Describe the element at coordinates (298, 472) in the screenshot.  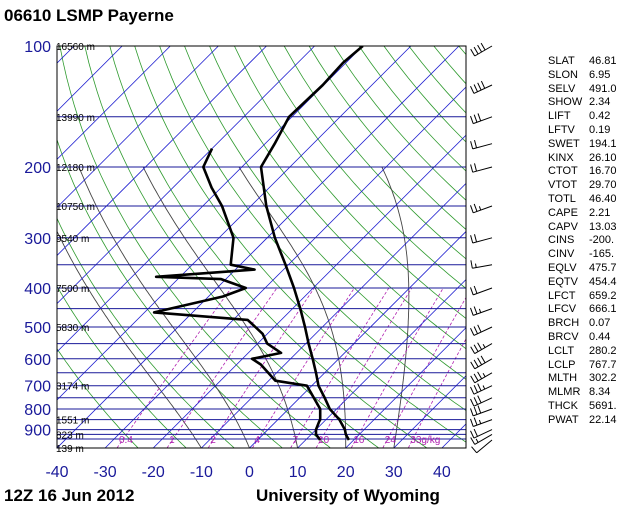
I see `x-tick-label: 10` at that location.